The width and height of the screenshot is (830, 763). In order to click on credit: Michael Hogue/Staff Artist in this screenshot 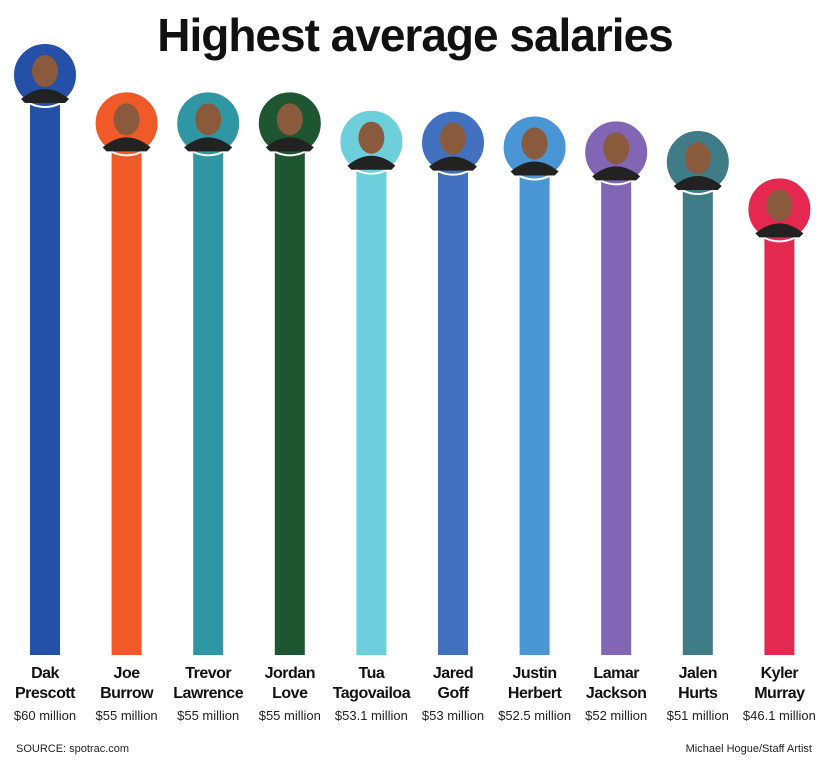, I will do `click(748, 749)`.